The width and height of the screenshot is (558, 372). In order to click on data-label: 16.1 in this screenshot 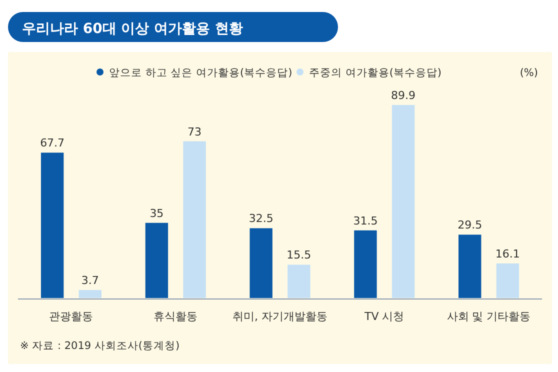, I will do `click(507, 253)`.